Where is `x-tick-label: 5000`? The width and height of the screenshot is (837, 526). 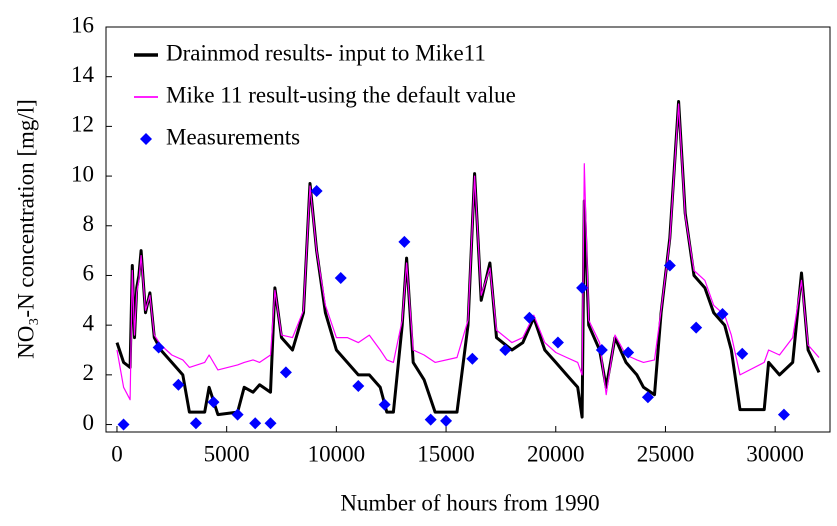
x-tick-label: 5000 is located at coordinates (227, 453).